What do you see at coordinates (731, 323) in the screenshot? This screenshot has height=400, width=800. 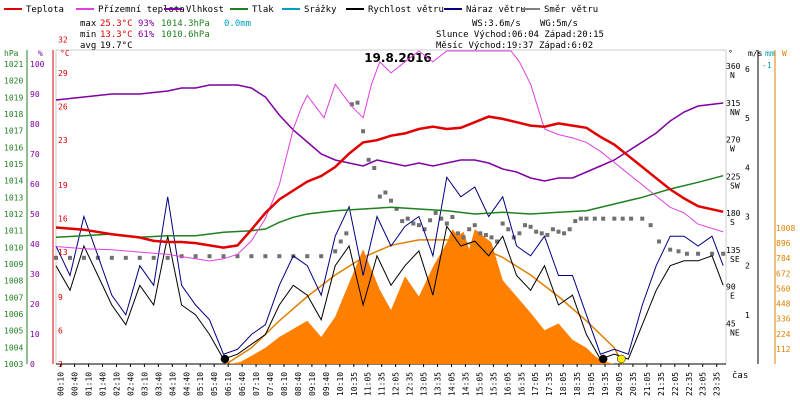 I see `tick-direction-value: 45` at bounding box center [731, 323].